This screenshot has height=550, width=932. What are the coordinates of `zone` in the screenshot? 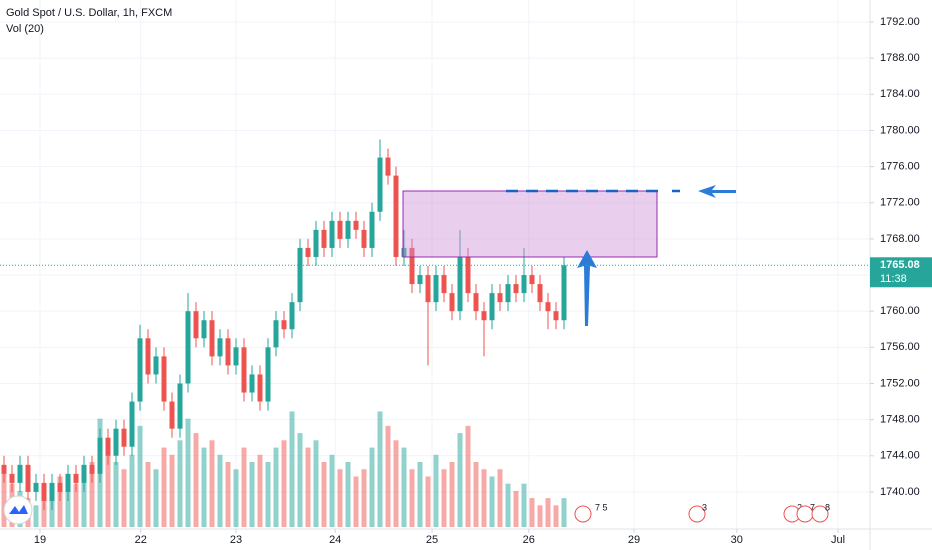 It's located at (530, 224).